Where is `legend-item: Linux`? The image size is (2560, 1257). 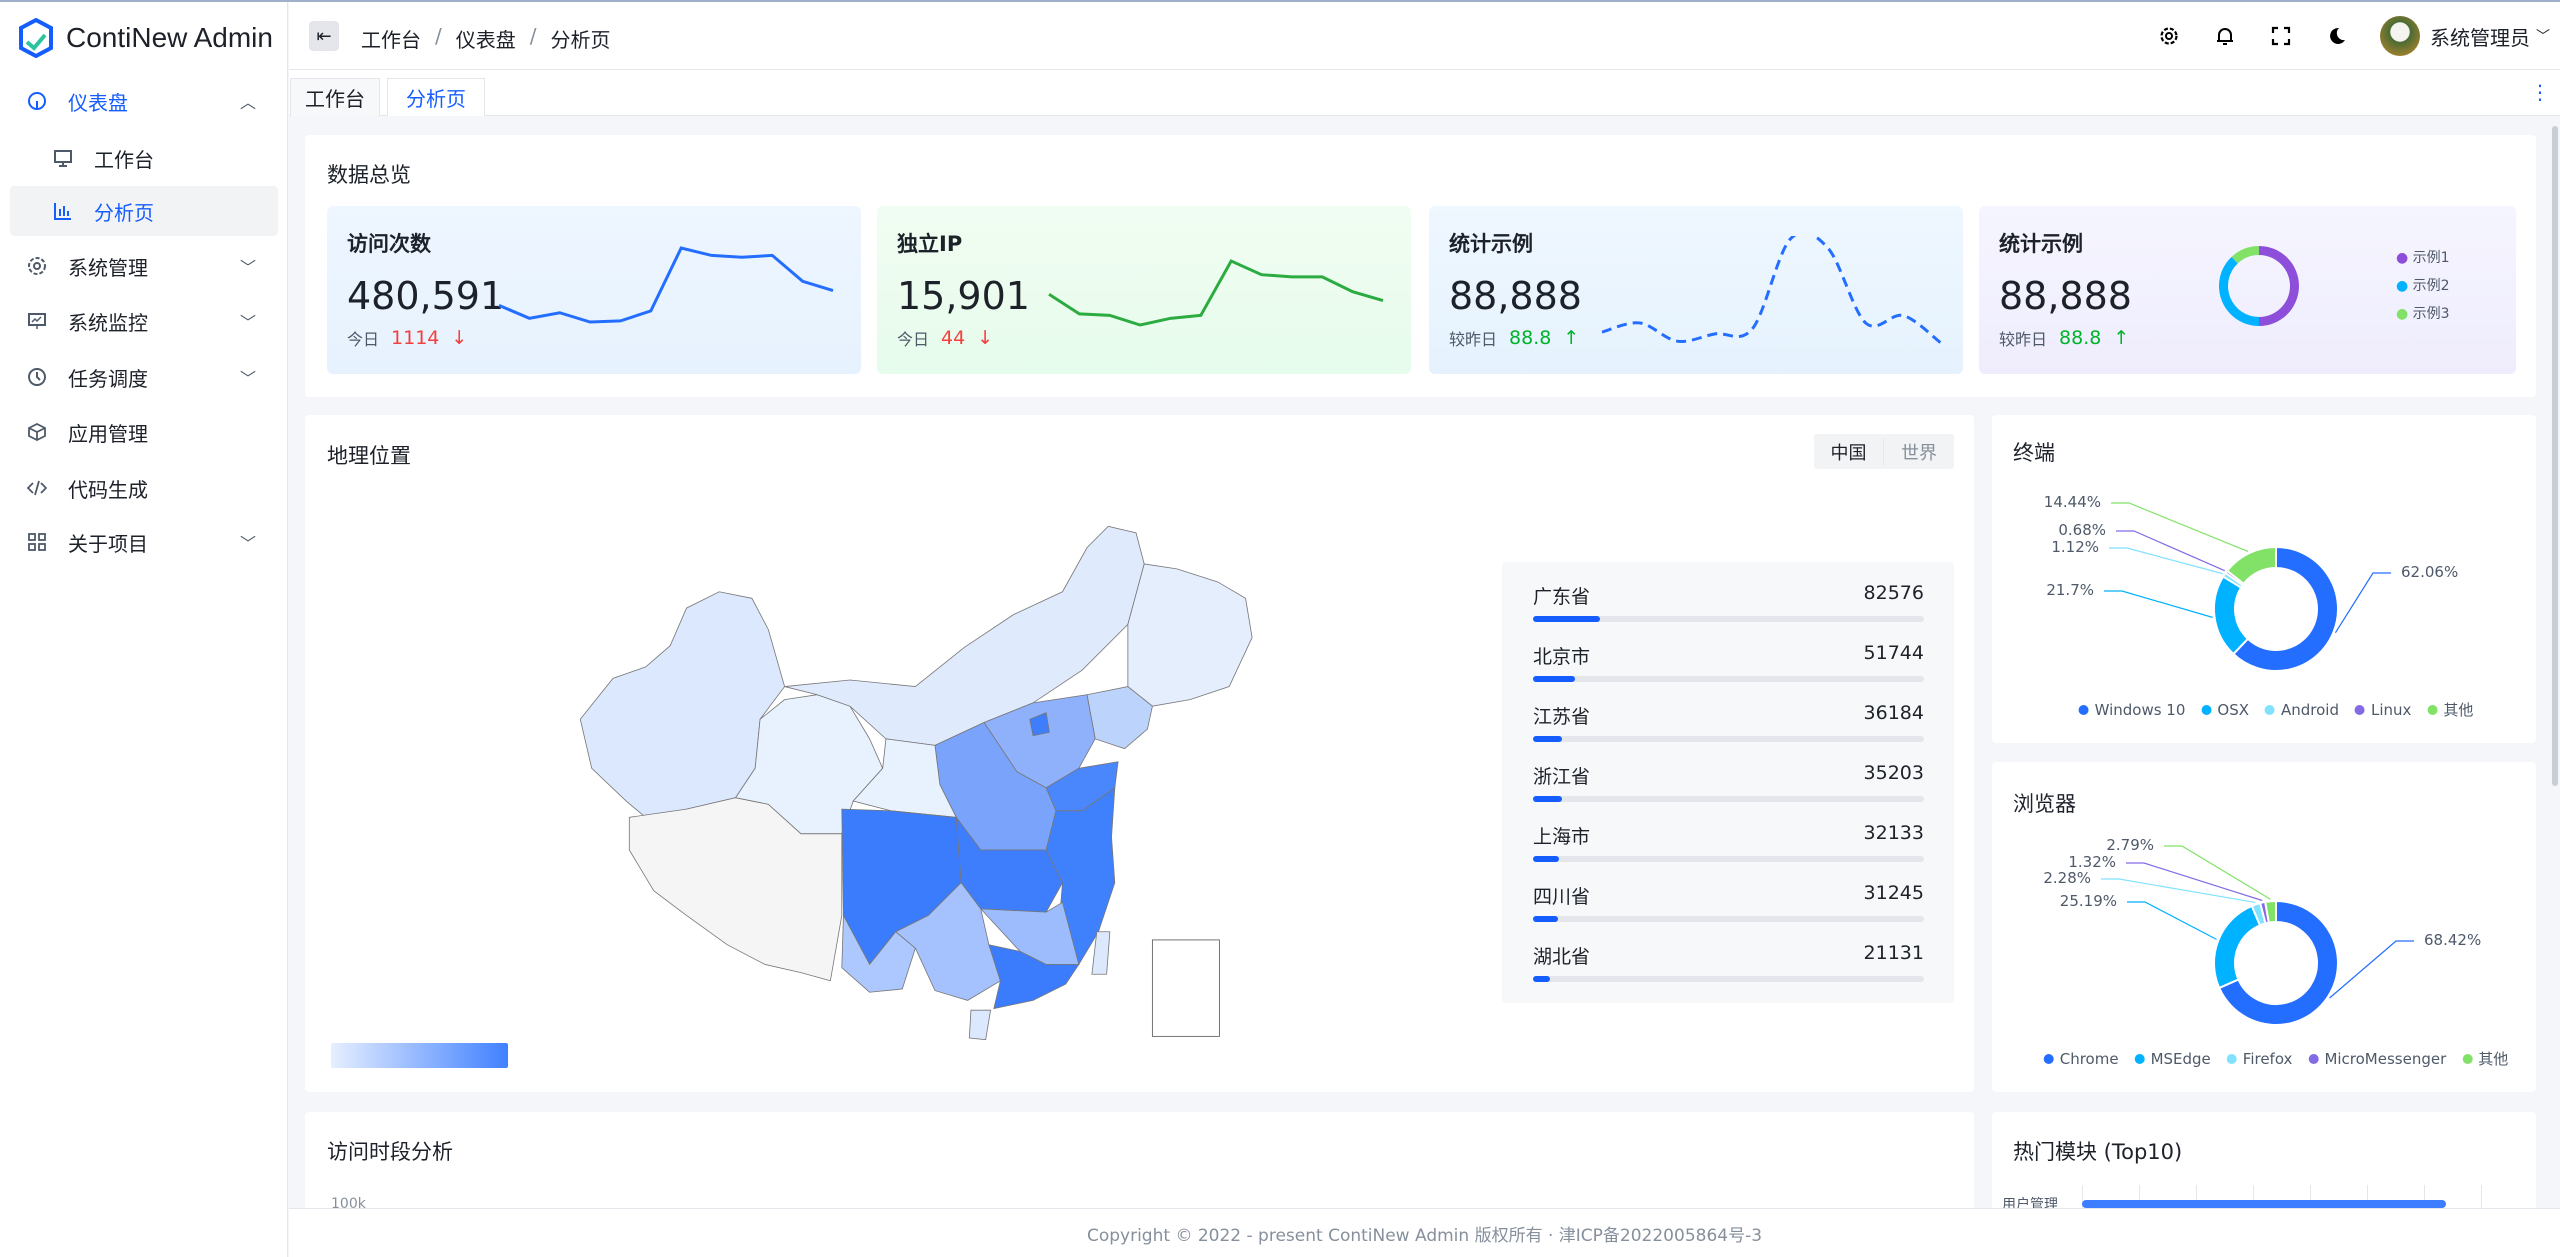 legend-item: Linux is located at coordinates (2383, 709).